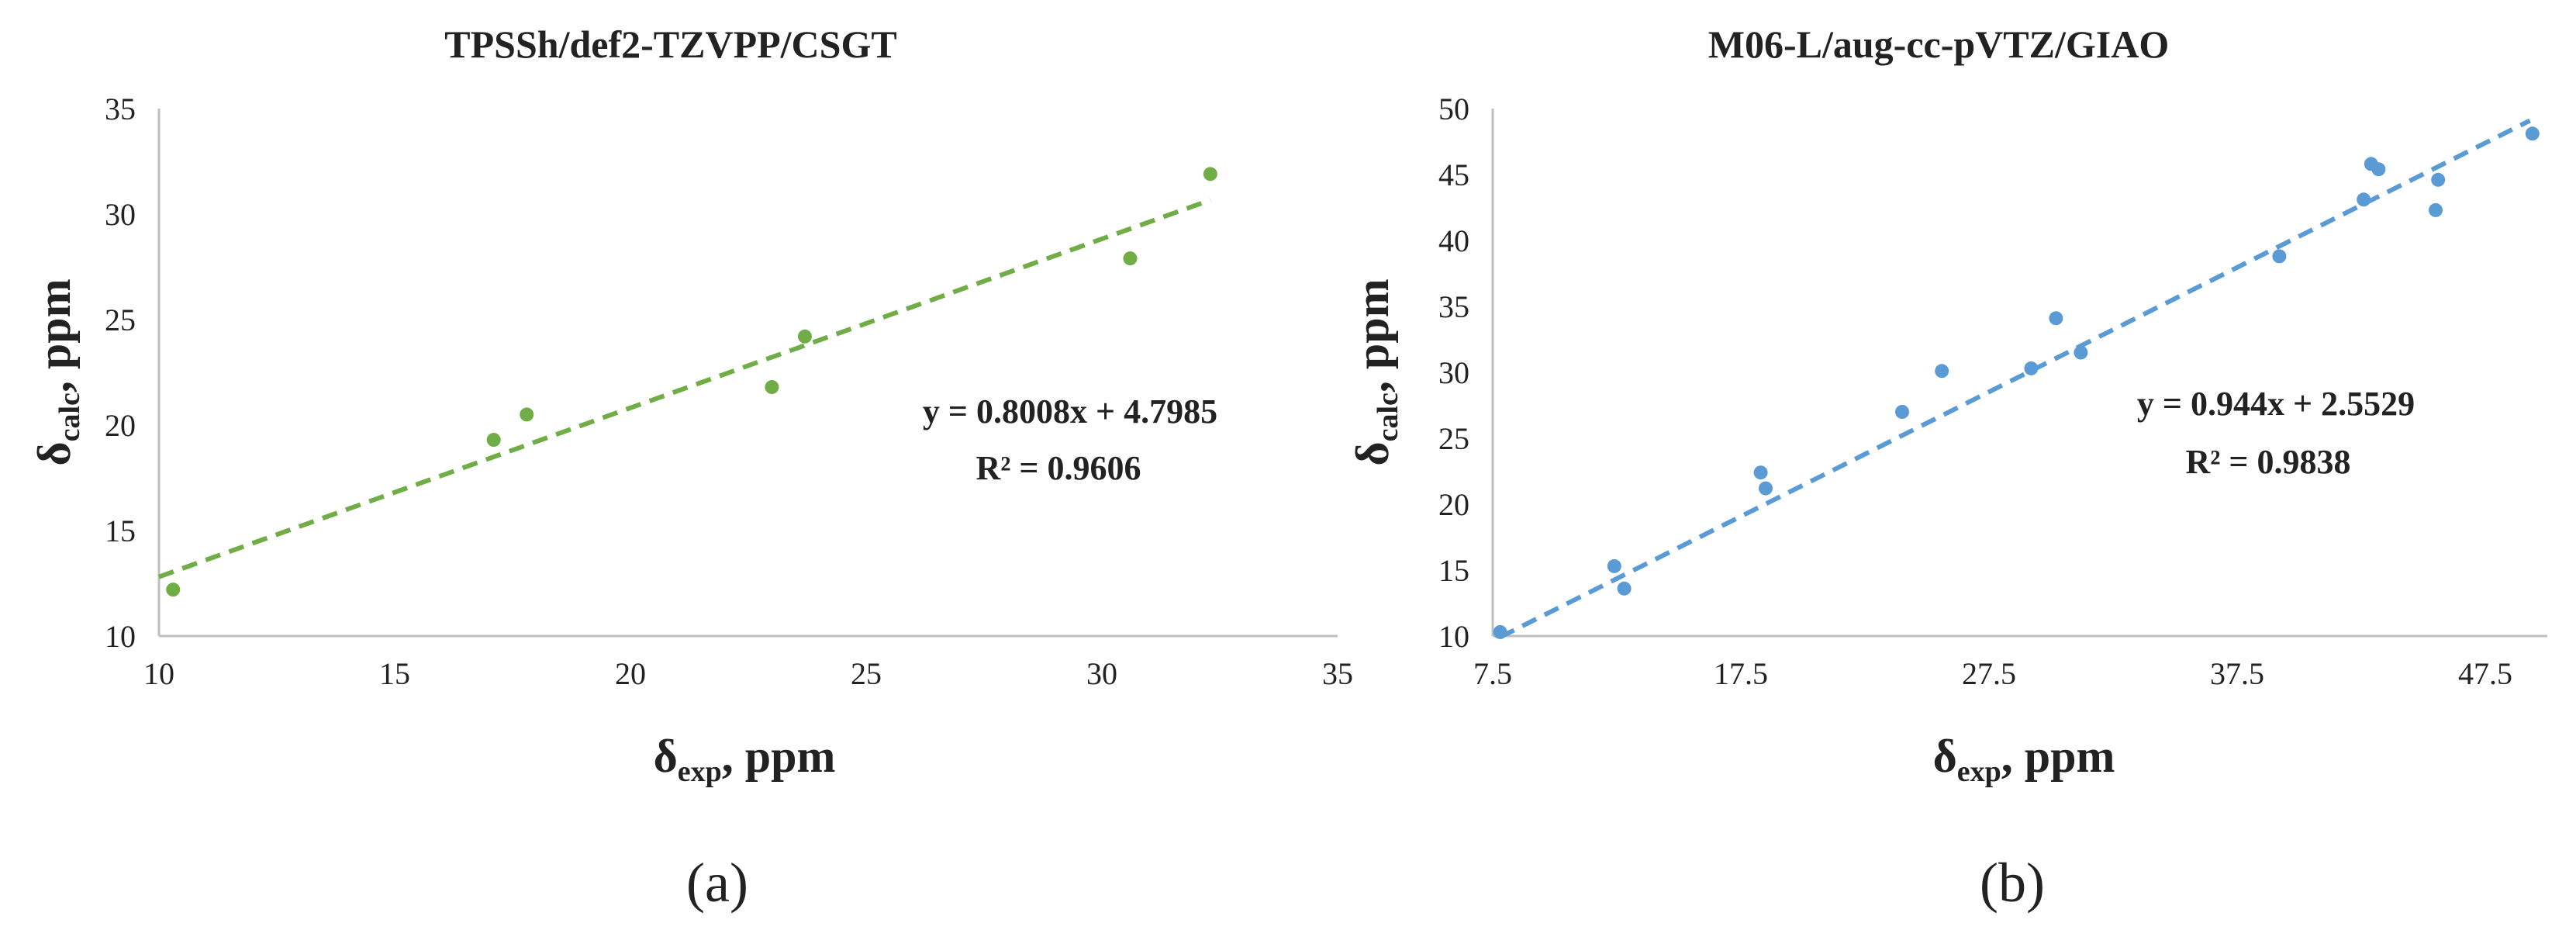  I want to click on chart-b-caption: (b), so click(2012, 883).